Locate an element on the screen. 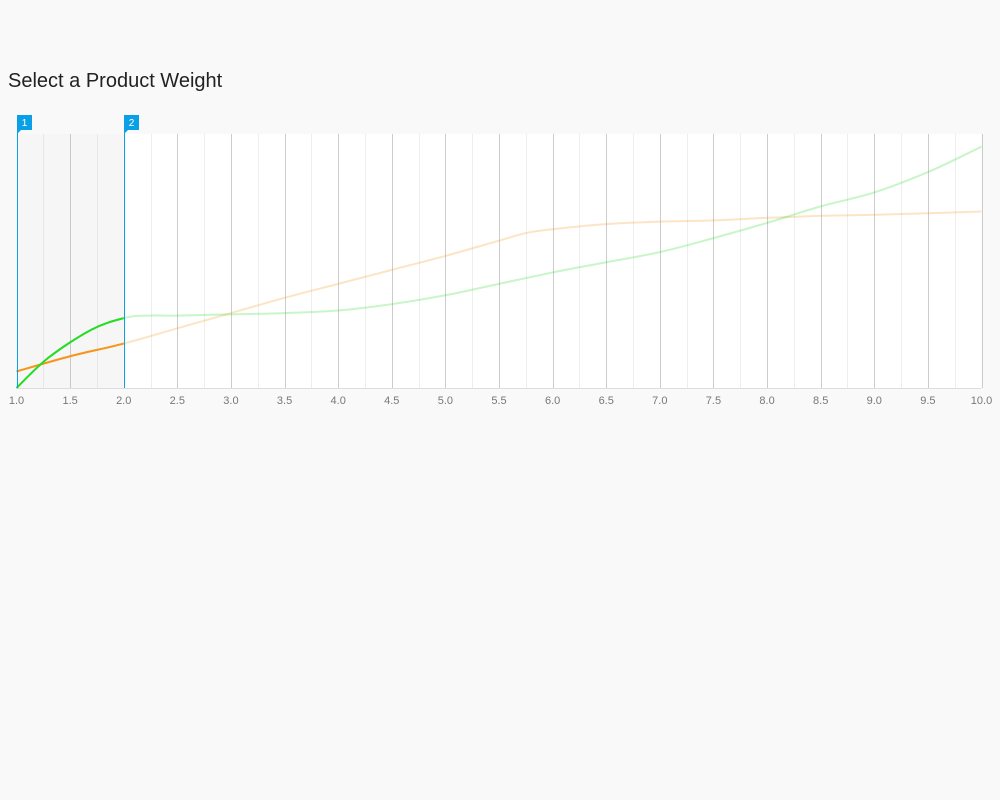 The height and width of the screenshot is (800, 1000). handle-label: 1 is located at coordinates (25, 123).